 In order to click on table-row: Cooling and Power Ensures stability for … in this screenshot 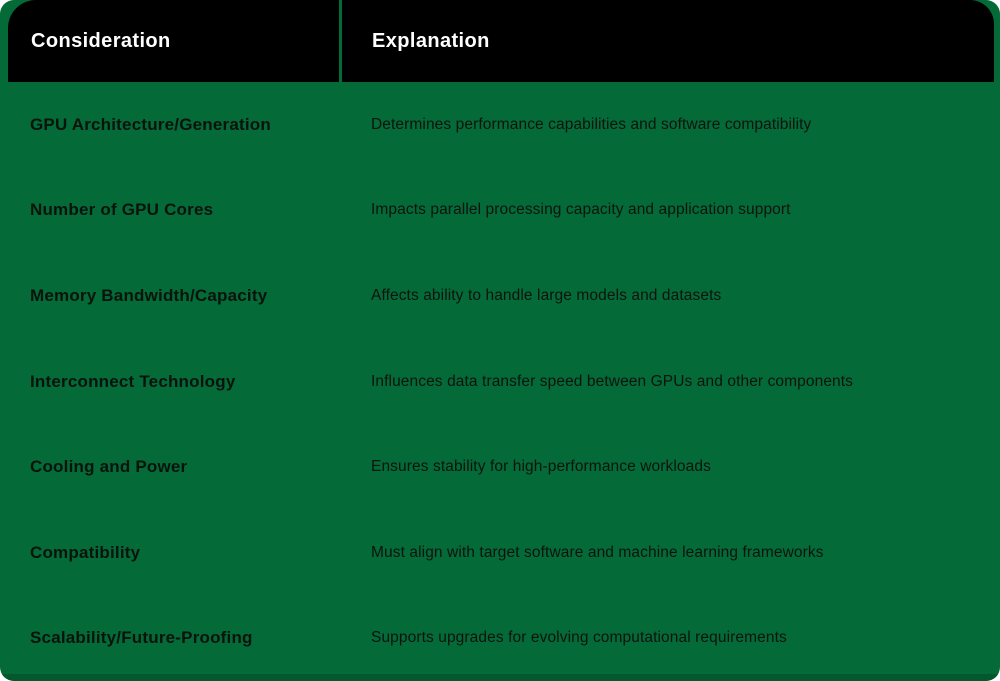, I will do `click(500, 467)`.